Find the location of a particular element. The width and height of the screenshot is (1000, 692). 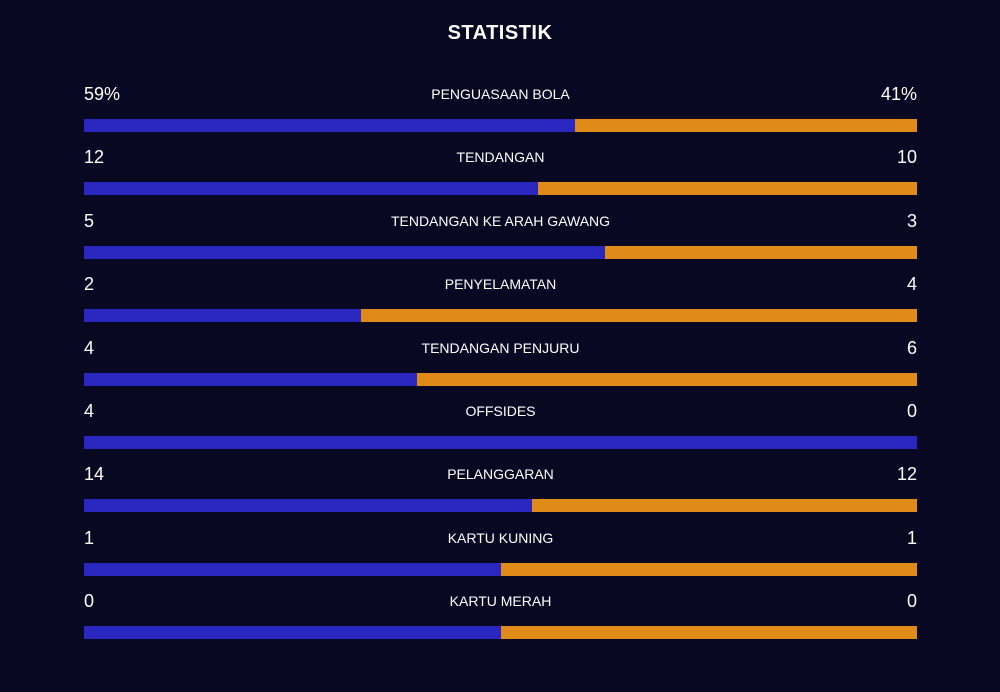

stat-row-shots-on-target: 5 TENDANGAN KE ARAH GAWANG 3 is located at coordinates (500, 238).